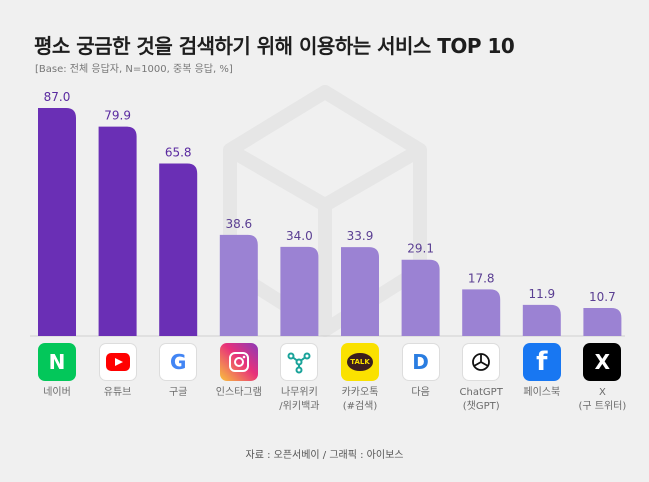 The image size is (649, 482). I want to click on value-label-1: 79.9, so click(117, 116).